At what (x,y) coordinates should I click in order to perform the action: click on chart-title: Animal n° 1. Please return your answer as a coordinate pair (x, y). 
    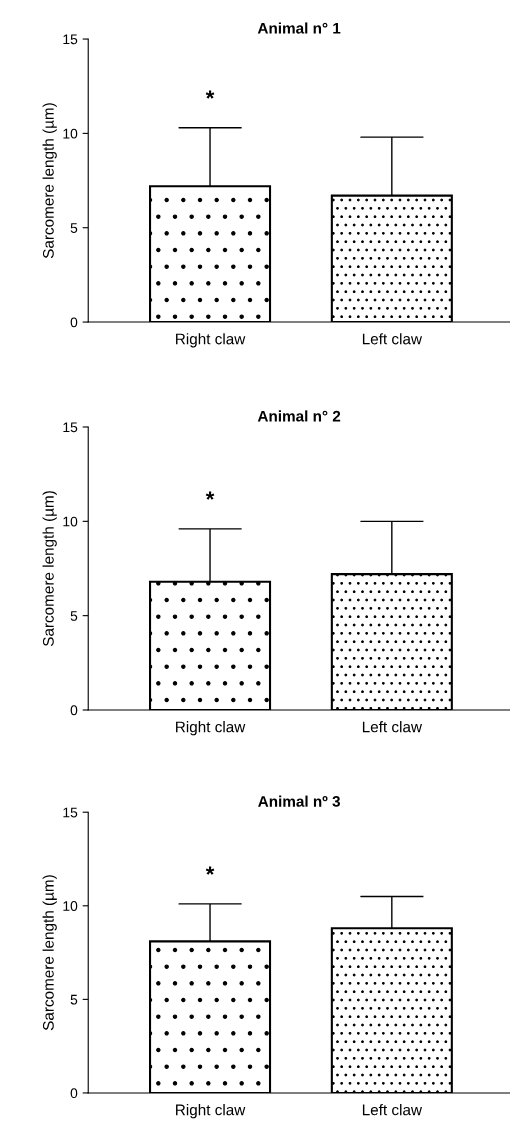
    Looking at the image, I should click on (299, 28).